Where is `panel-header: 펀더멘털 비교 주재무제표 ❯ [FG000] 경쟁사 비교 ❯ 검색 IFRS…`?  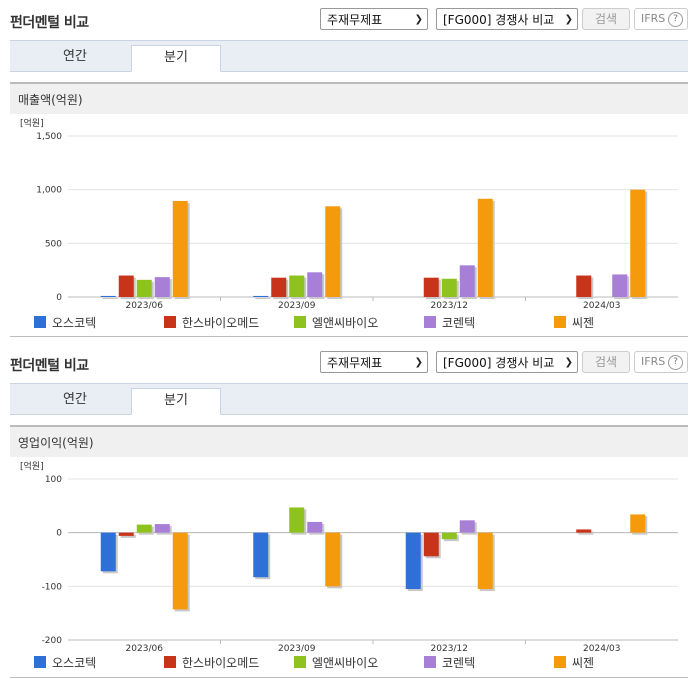 panel-header: 펀더멘털 비교 주재무제표 ❯ [FG000] 경쟁사 비교 ❯ 검색 IFRS… is located at coordinates (348, 363).